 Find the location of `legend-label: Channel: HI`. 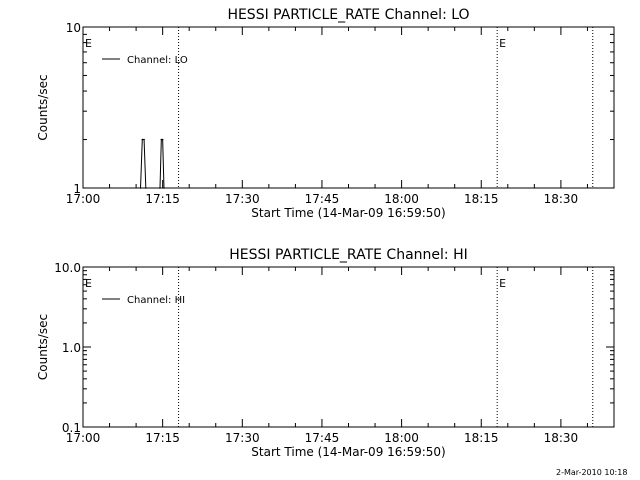

legend-label: Channel: HI is located at coordinates (156, 300).